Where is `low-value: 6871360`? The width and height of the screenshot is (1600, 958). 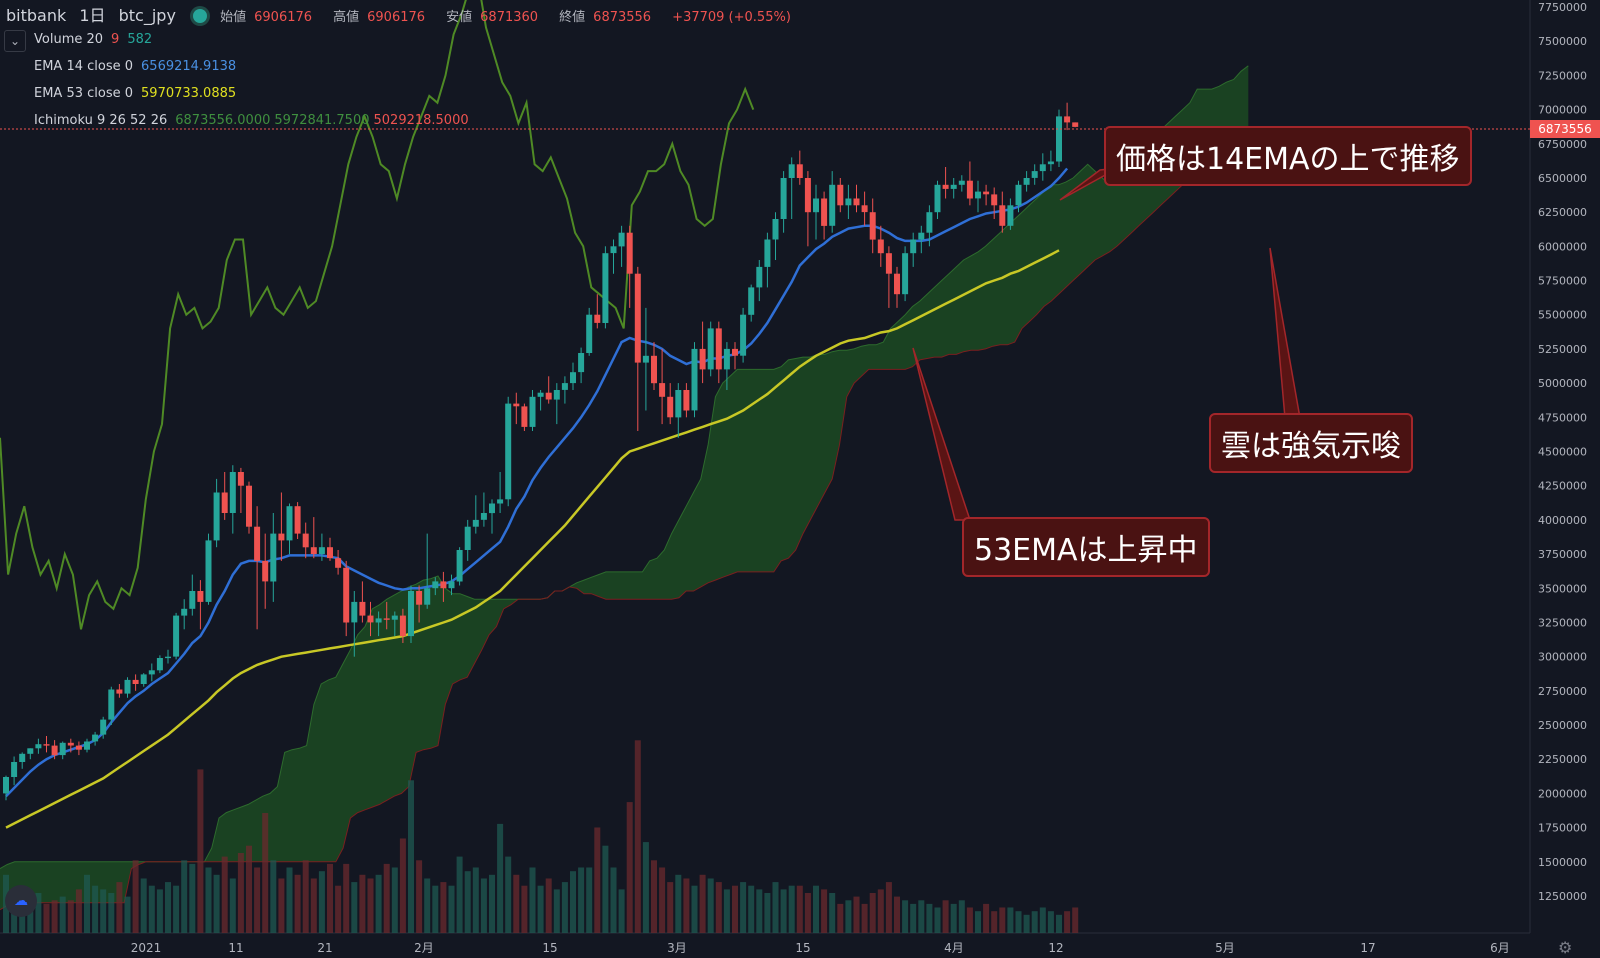 low-value: 6871360 is located at coordinates (509, 17).